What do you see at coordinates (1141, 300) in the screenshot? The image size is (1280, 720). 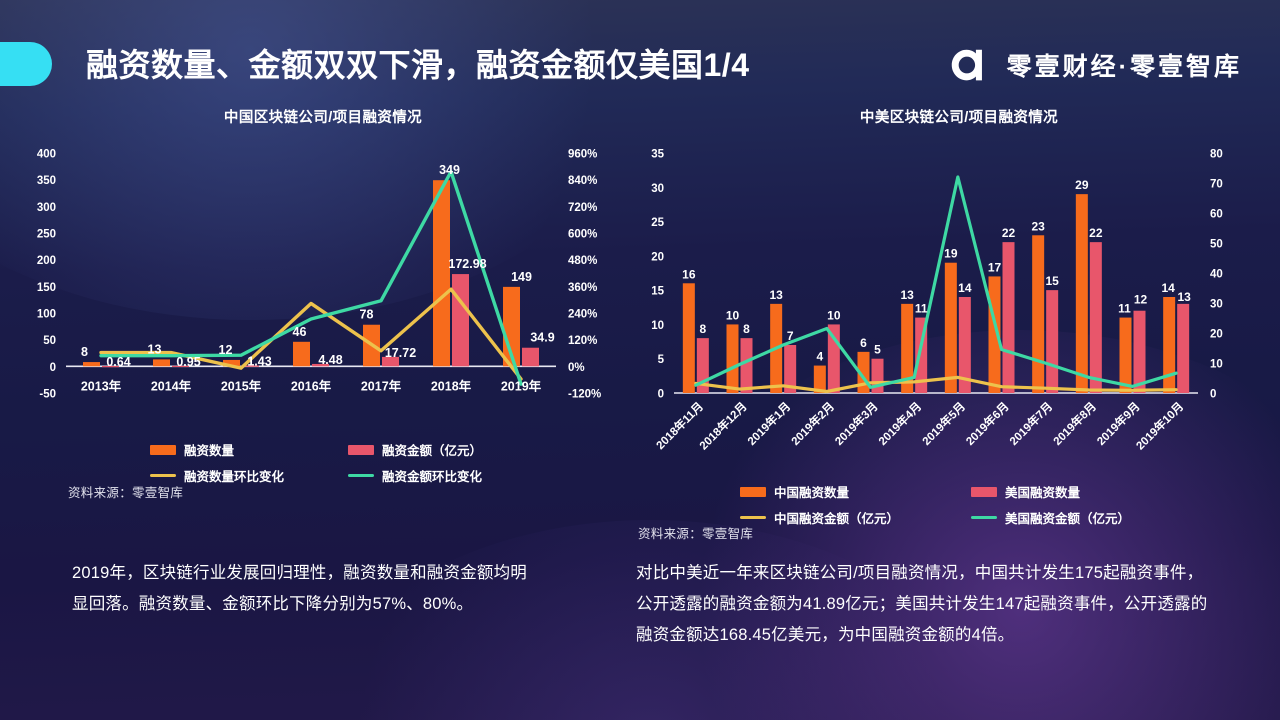 I see `bar-value-label: 12` at bounding box center [1141, 300].